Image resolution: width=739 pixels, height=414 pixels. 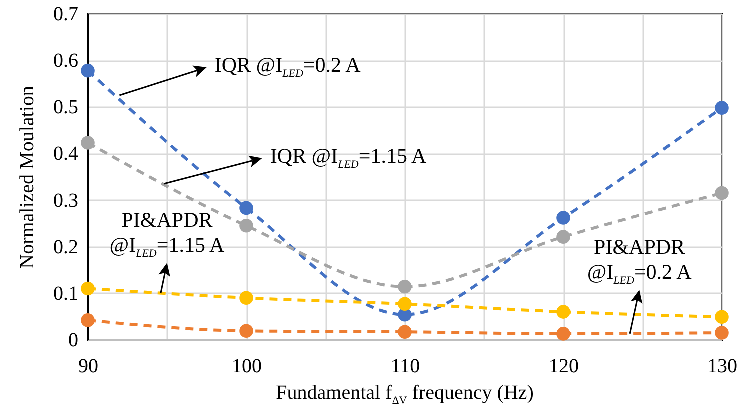 What do you see at coordinates (247, 367) in the screenshot?
I see `x-tick-label: 100` at bounding box center [247, 367].